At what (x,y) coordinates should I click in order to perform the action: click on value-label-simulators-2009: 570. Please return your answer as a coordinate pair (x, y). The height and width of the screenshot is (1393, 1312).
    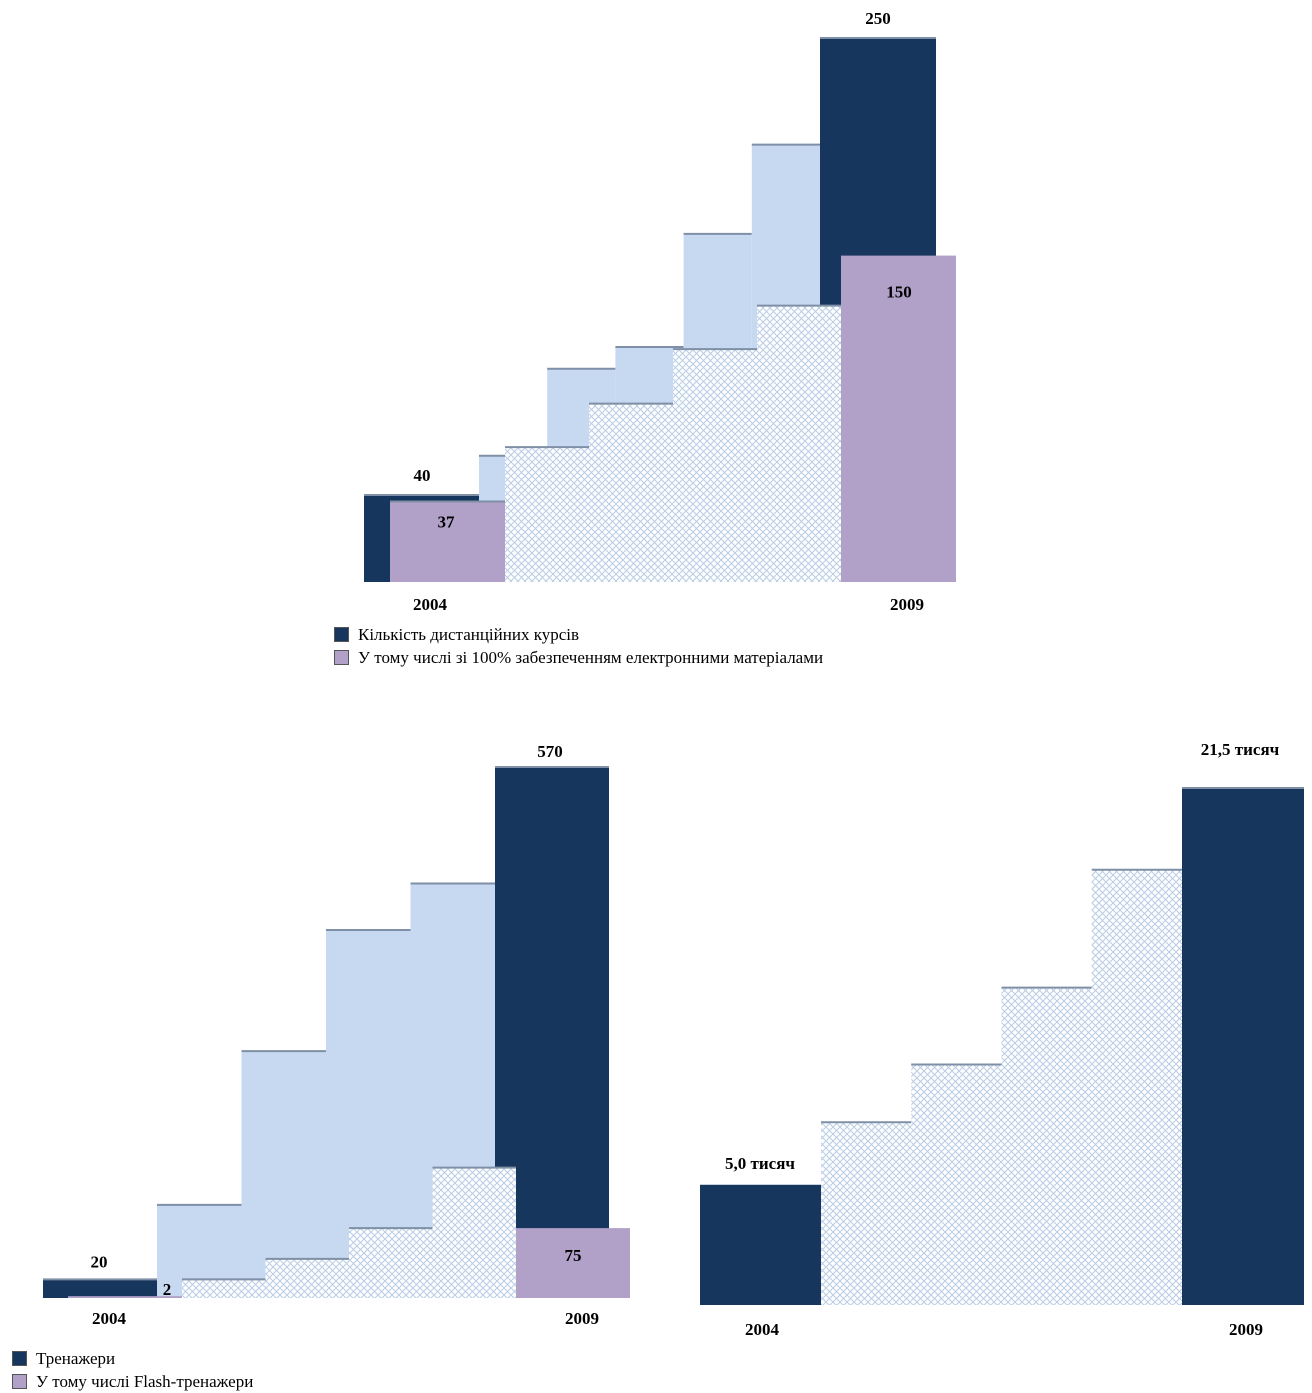
    Looking at the image, I should click on (550, 751).